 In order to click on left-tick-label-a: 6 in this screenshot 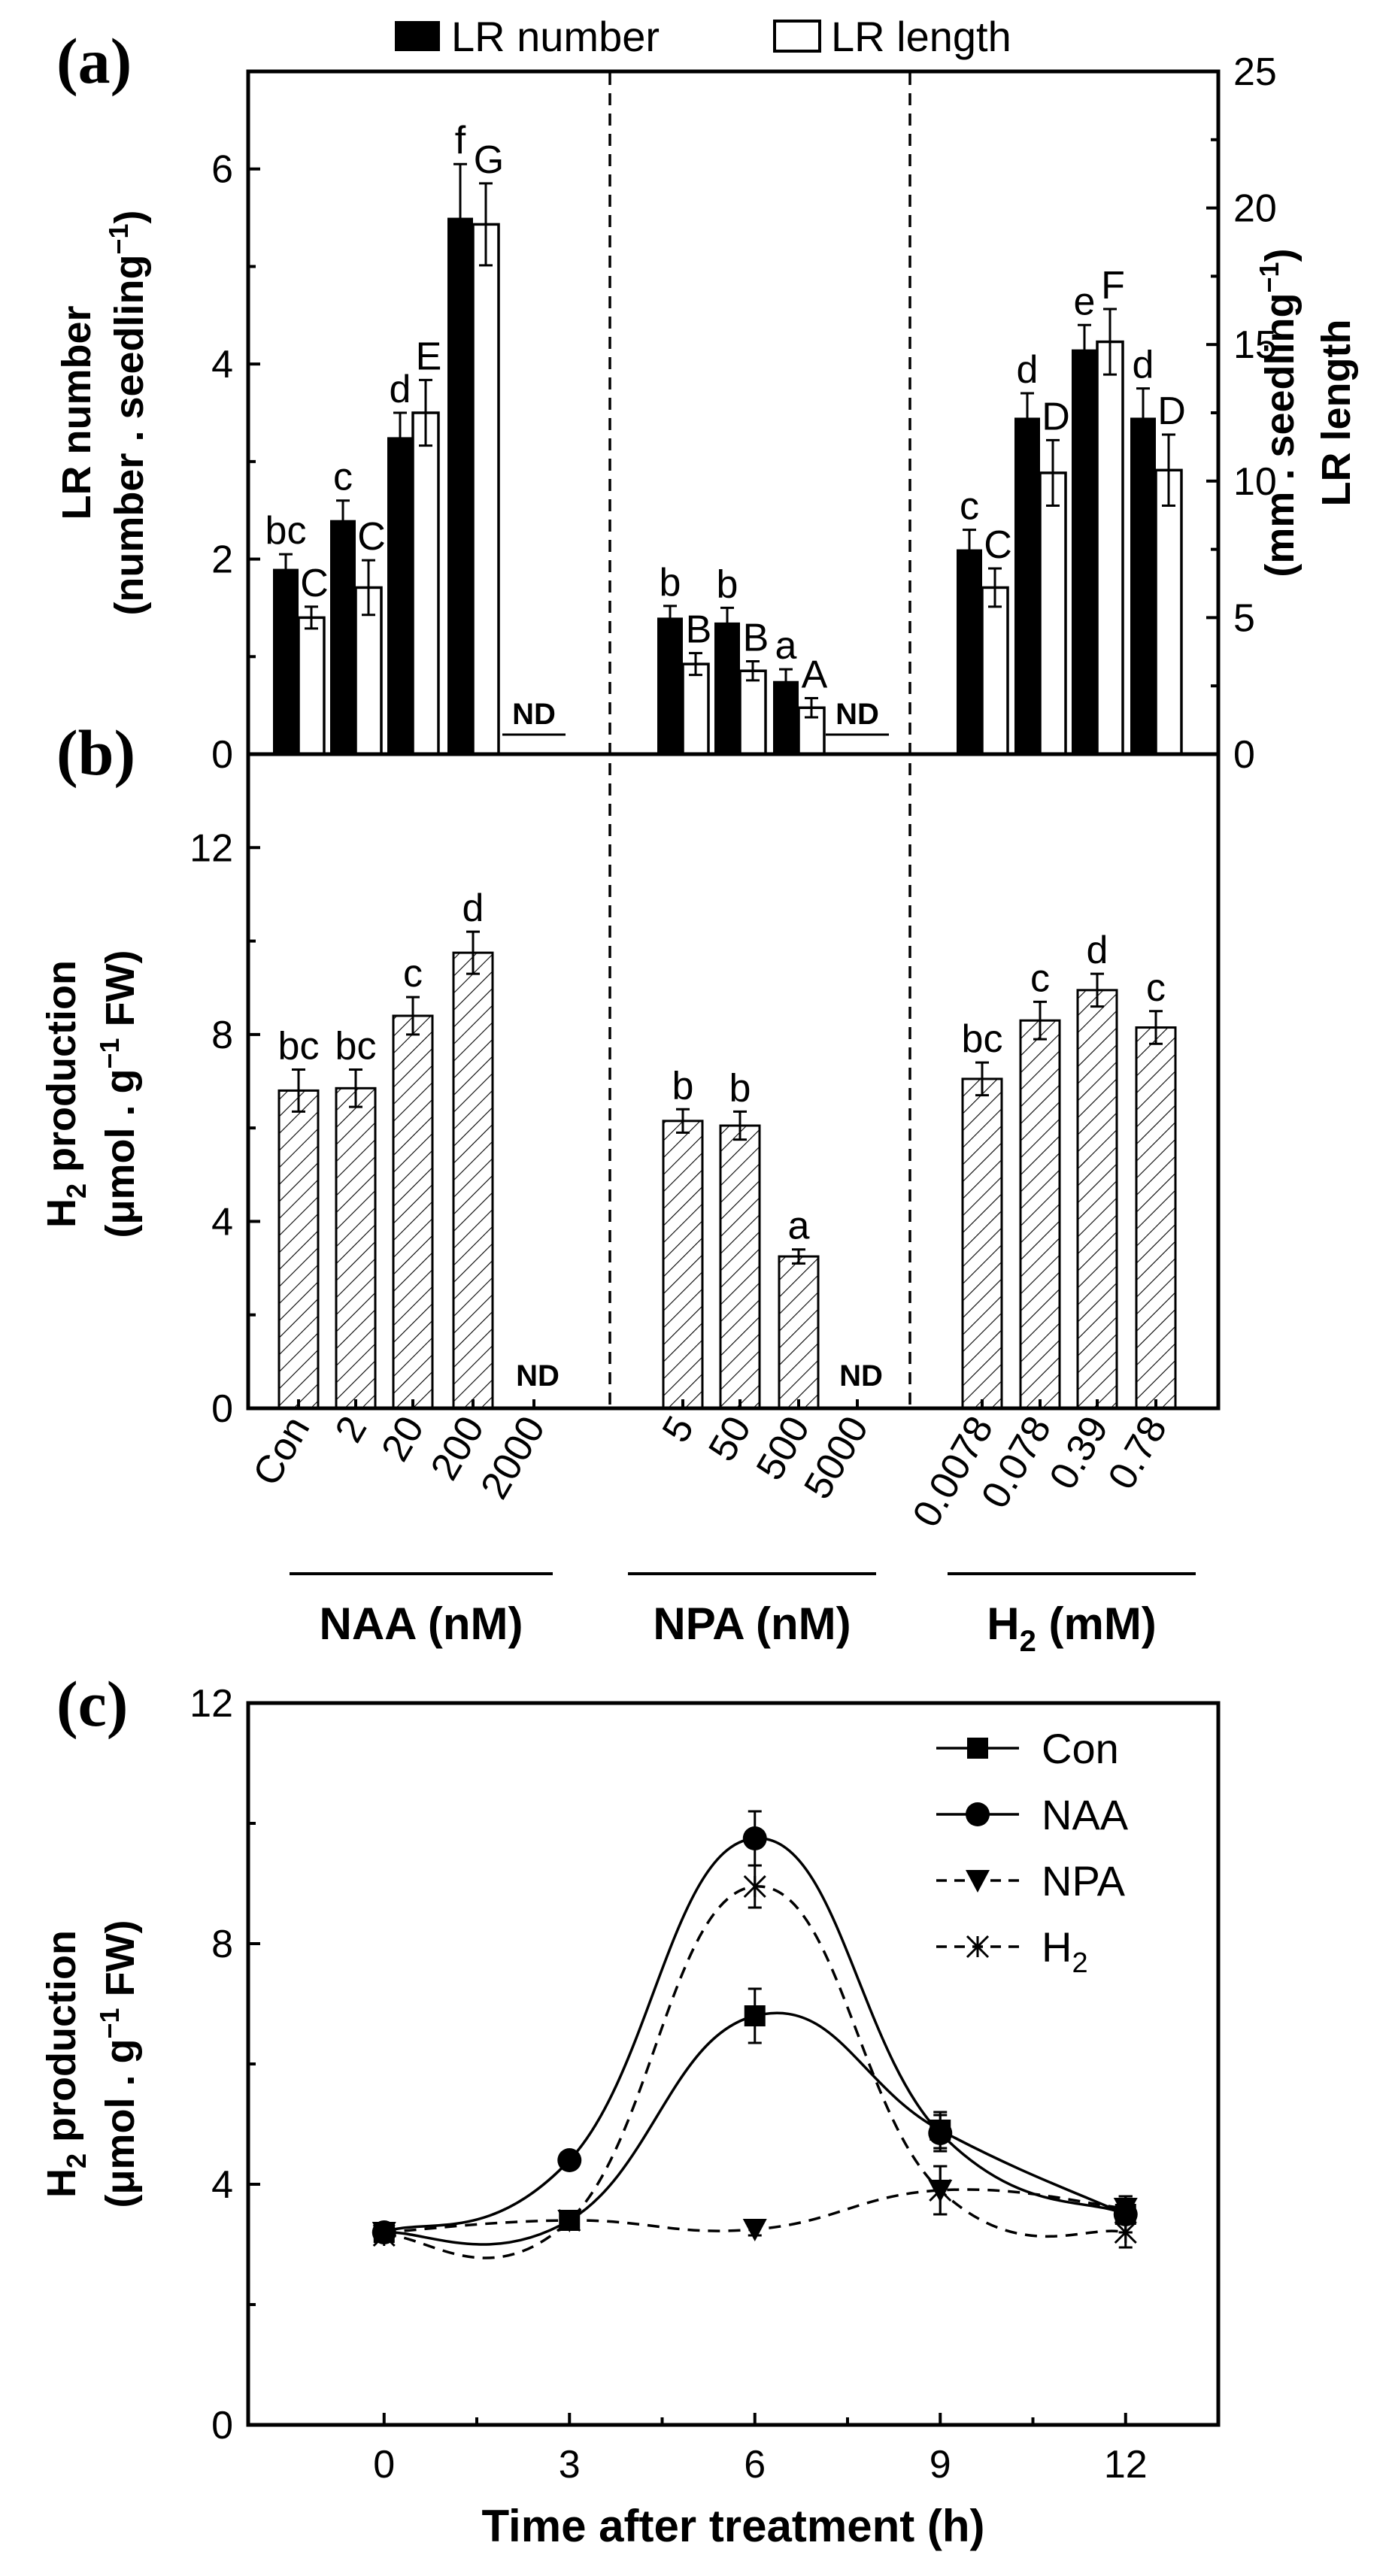, I will do `click(222, 170)`.